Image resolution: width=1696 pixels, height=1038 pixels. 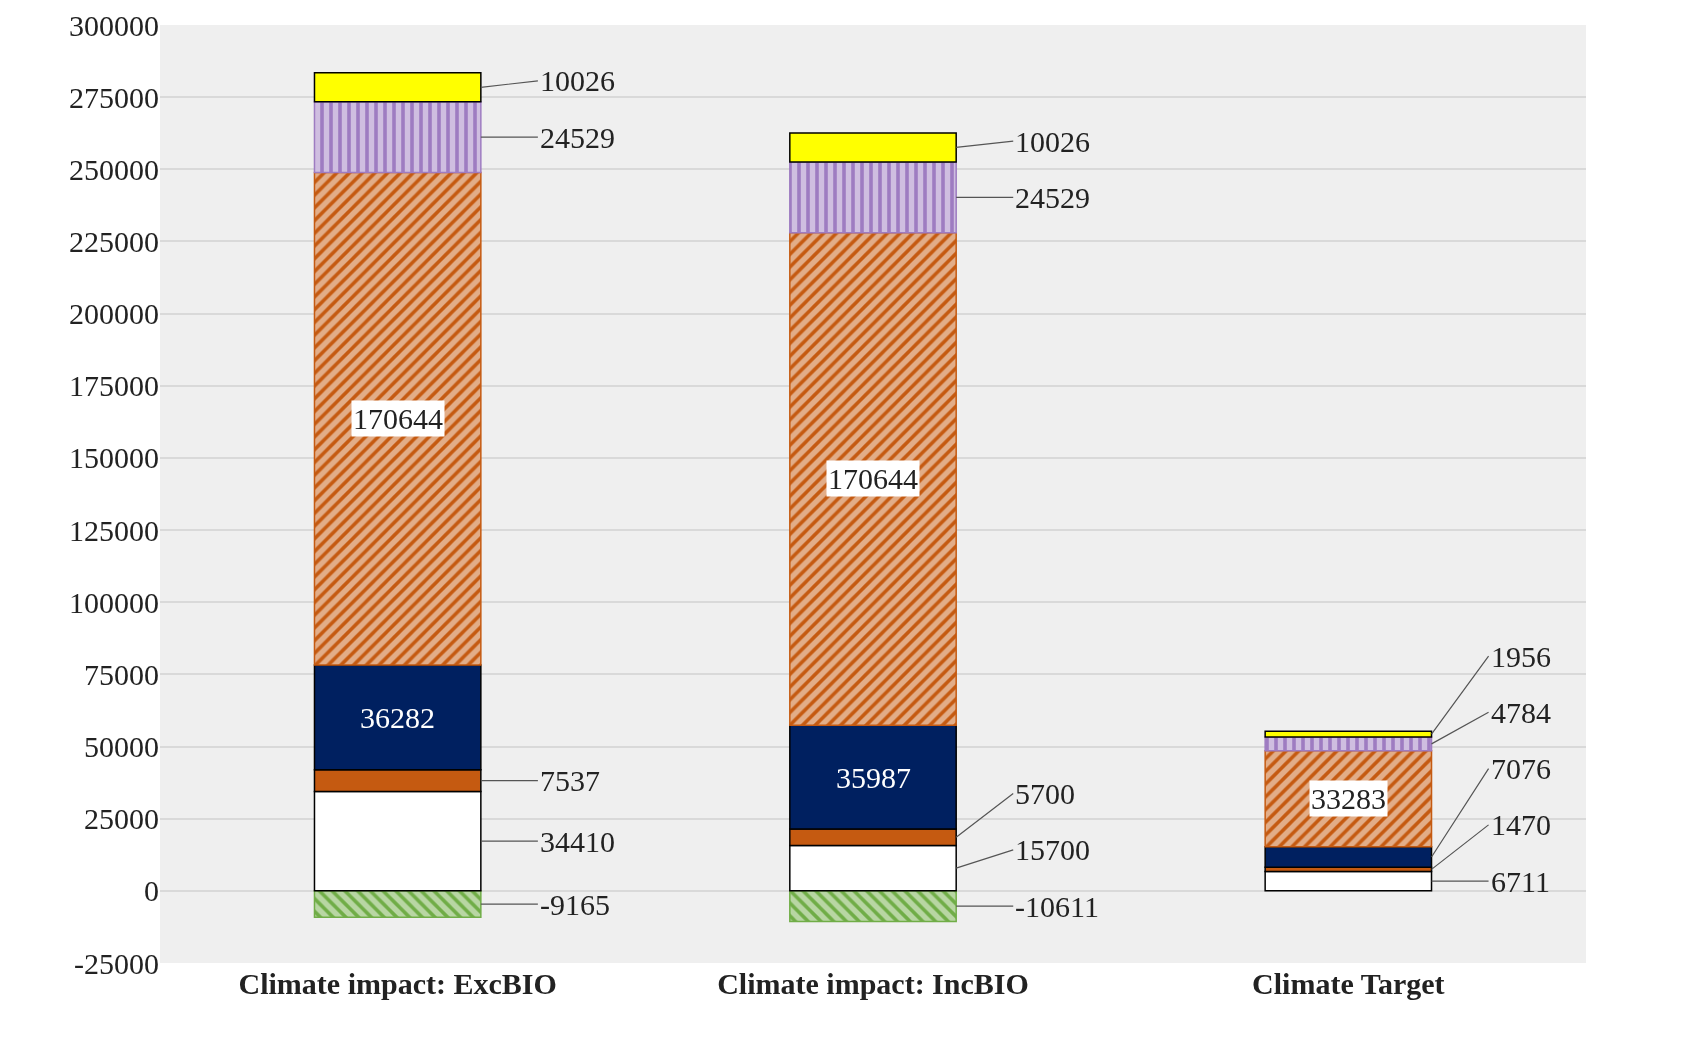 What do you see at coordinates (121, 674) in the screenshot?
I see `y-tick-label: 75000` at bounding box center [121, 674].